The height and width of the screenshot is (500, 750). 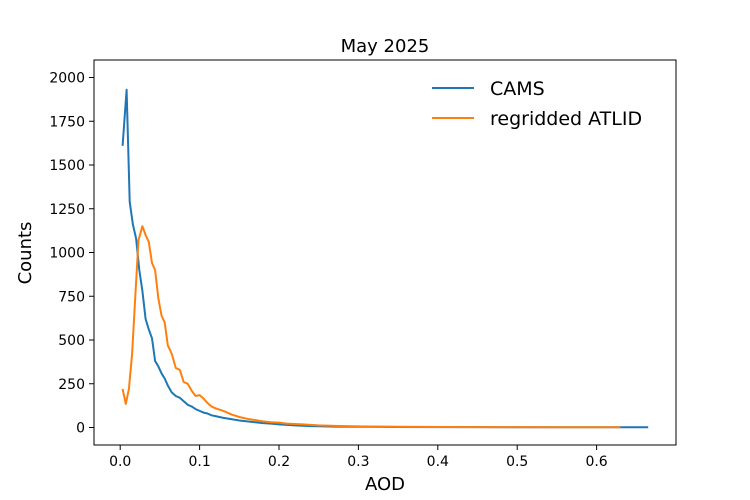 I want to click on legend-label-cams: CAMS, so click(x=517, y=89).